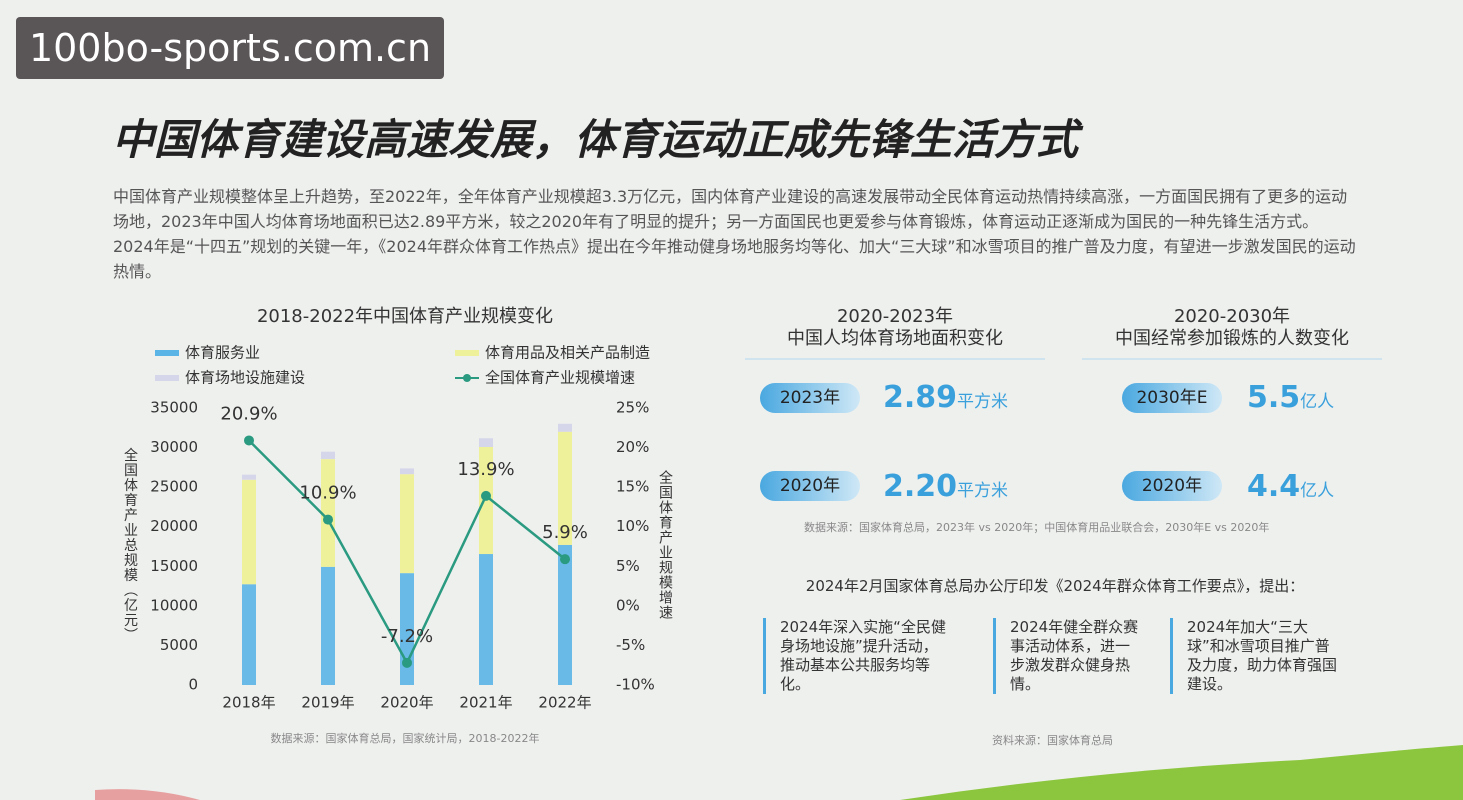 The width and height of the screenshot is (1463, 800). What do you see at coordinates (467, 378) in the screenshot?
I see `legend-marker` at bounding box center [467, 378].